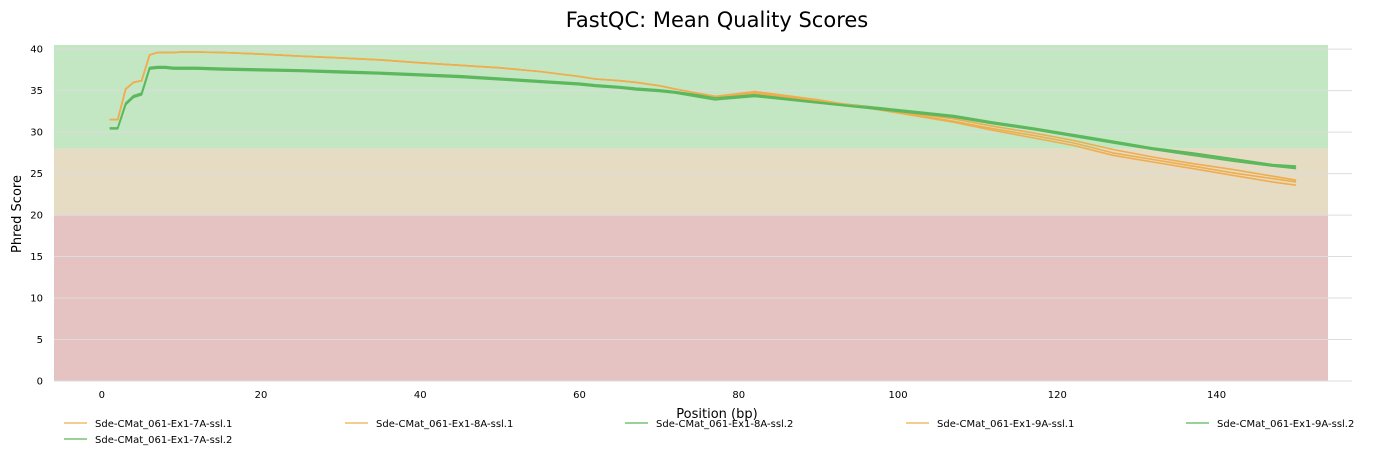  Describe the element at coordinates (17, 214) in the screenshot. I see `y-axis-label: Phred Score` at that location.